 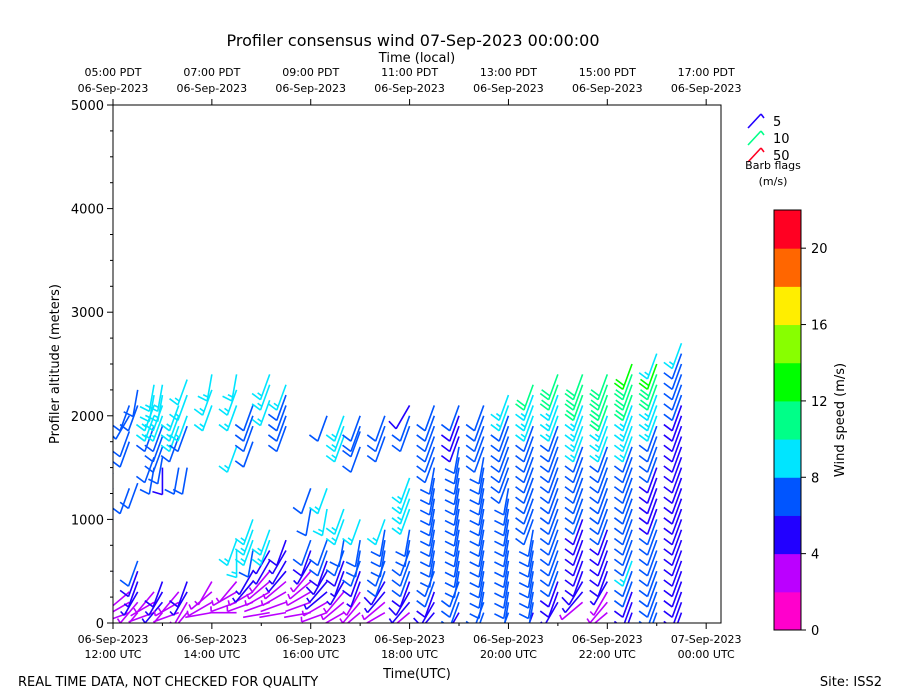 What do you see at coordinates (815, 478) in the screenshot?
I see `colorbar-tick-label: 8` at bounding box center [815, 478].